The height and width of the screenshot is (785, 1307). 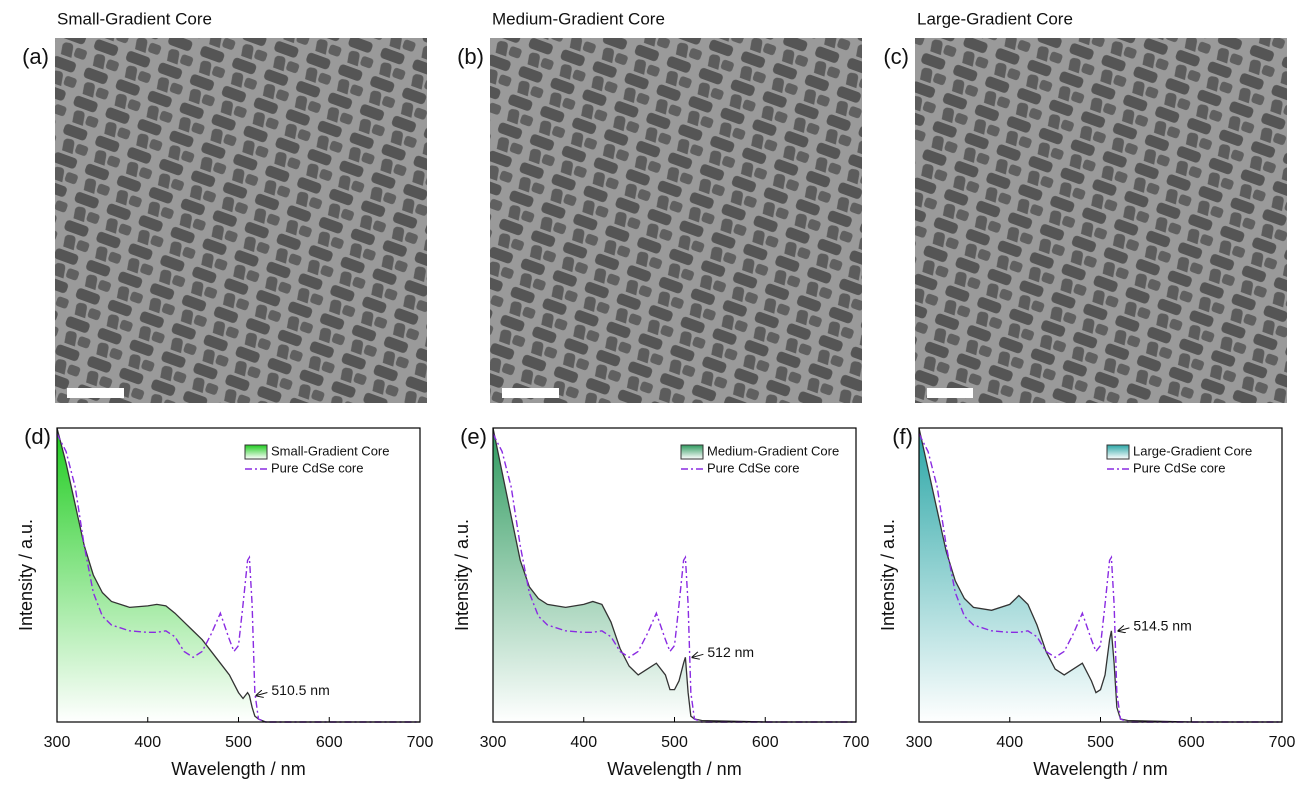 I want to click on panel-label: (f), so click(x=902, y=436).